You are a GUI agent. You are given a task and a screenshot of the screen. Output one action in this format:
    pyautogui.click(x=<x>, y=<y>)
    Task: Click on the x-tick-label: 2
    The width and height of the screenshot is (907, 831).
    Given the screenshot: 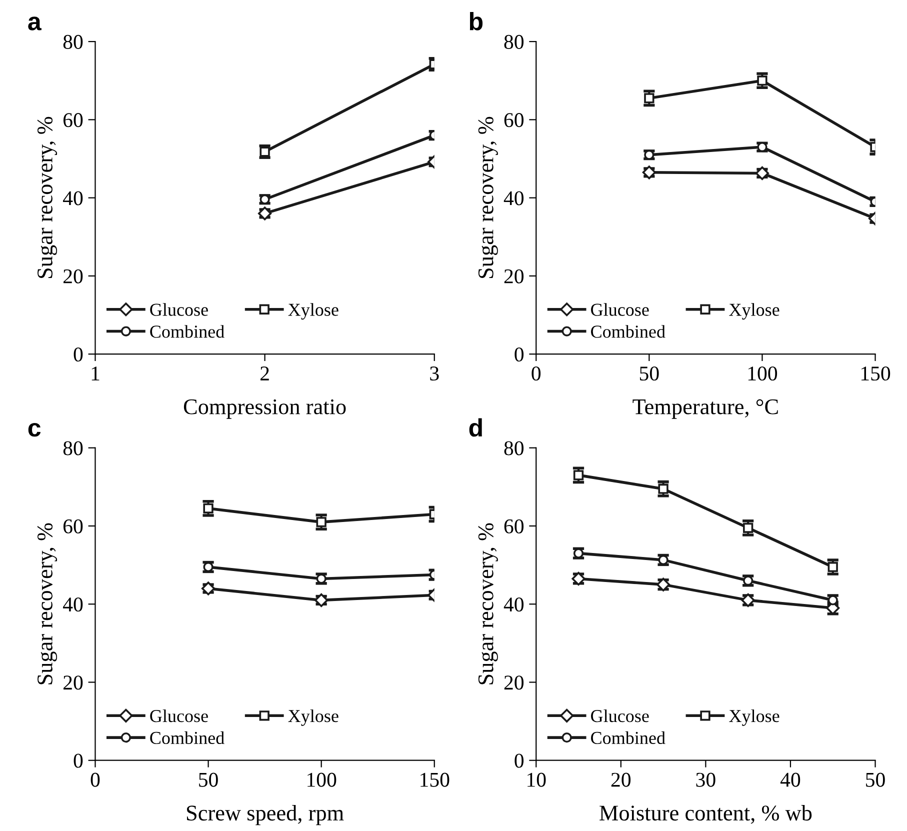 What is the action you would take?
    pyautogui.click(x=264, y=373)
    